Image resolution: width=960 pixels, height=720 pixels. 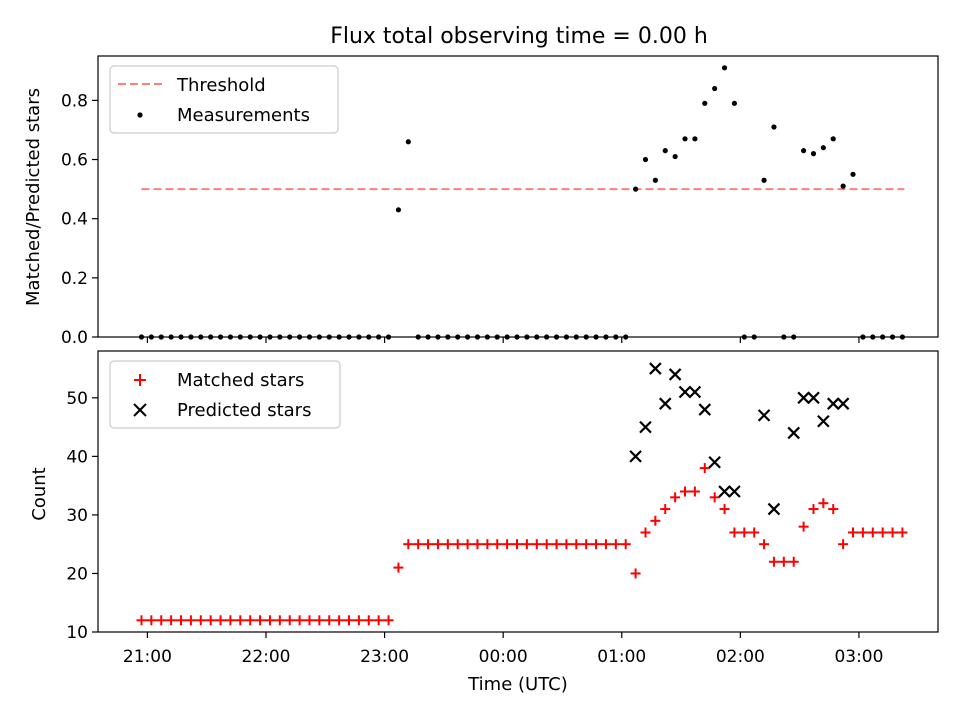 What do you see at coordinates (74, 161) in the screenshot?
I see `top-y-tick-label: 0.6` at bounding box center [74, 161].